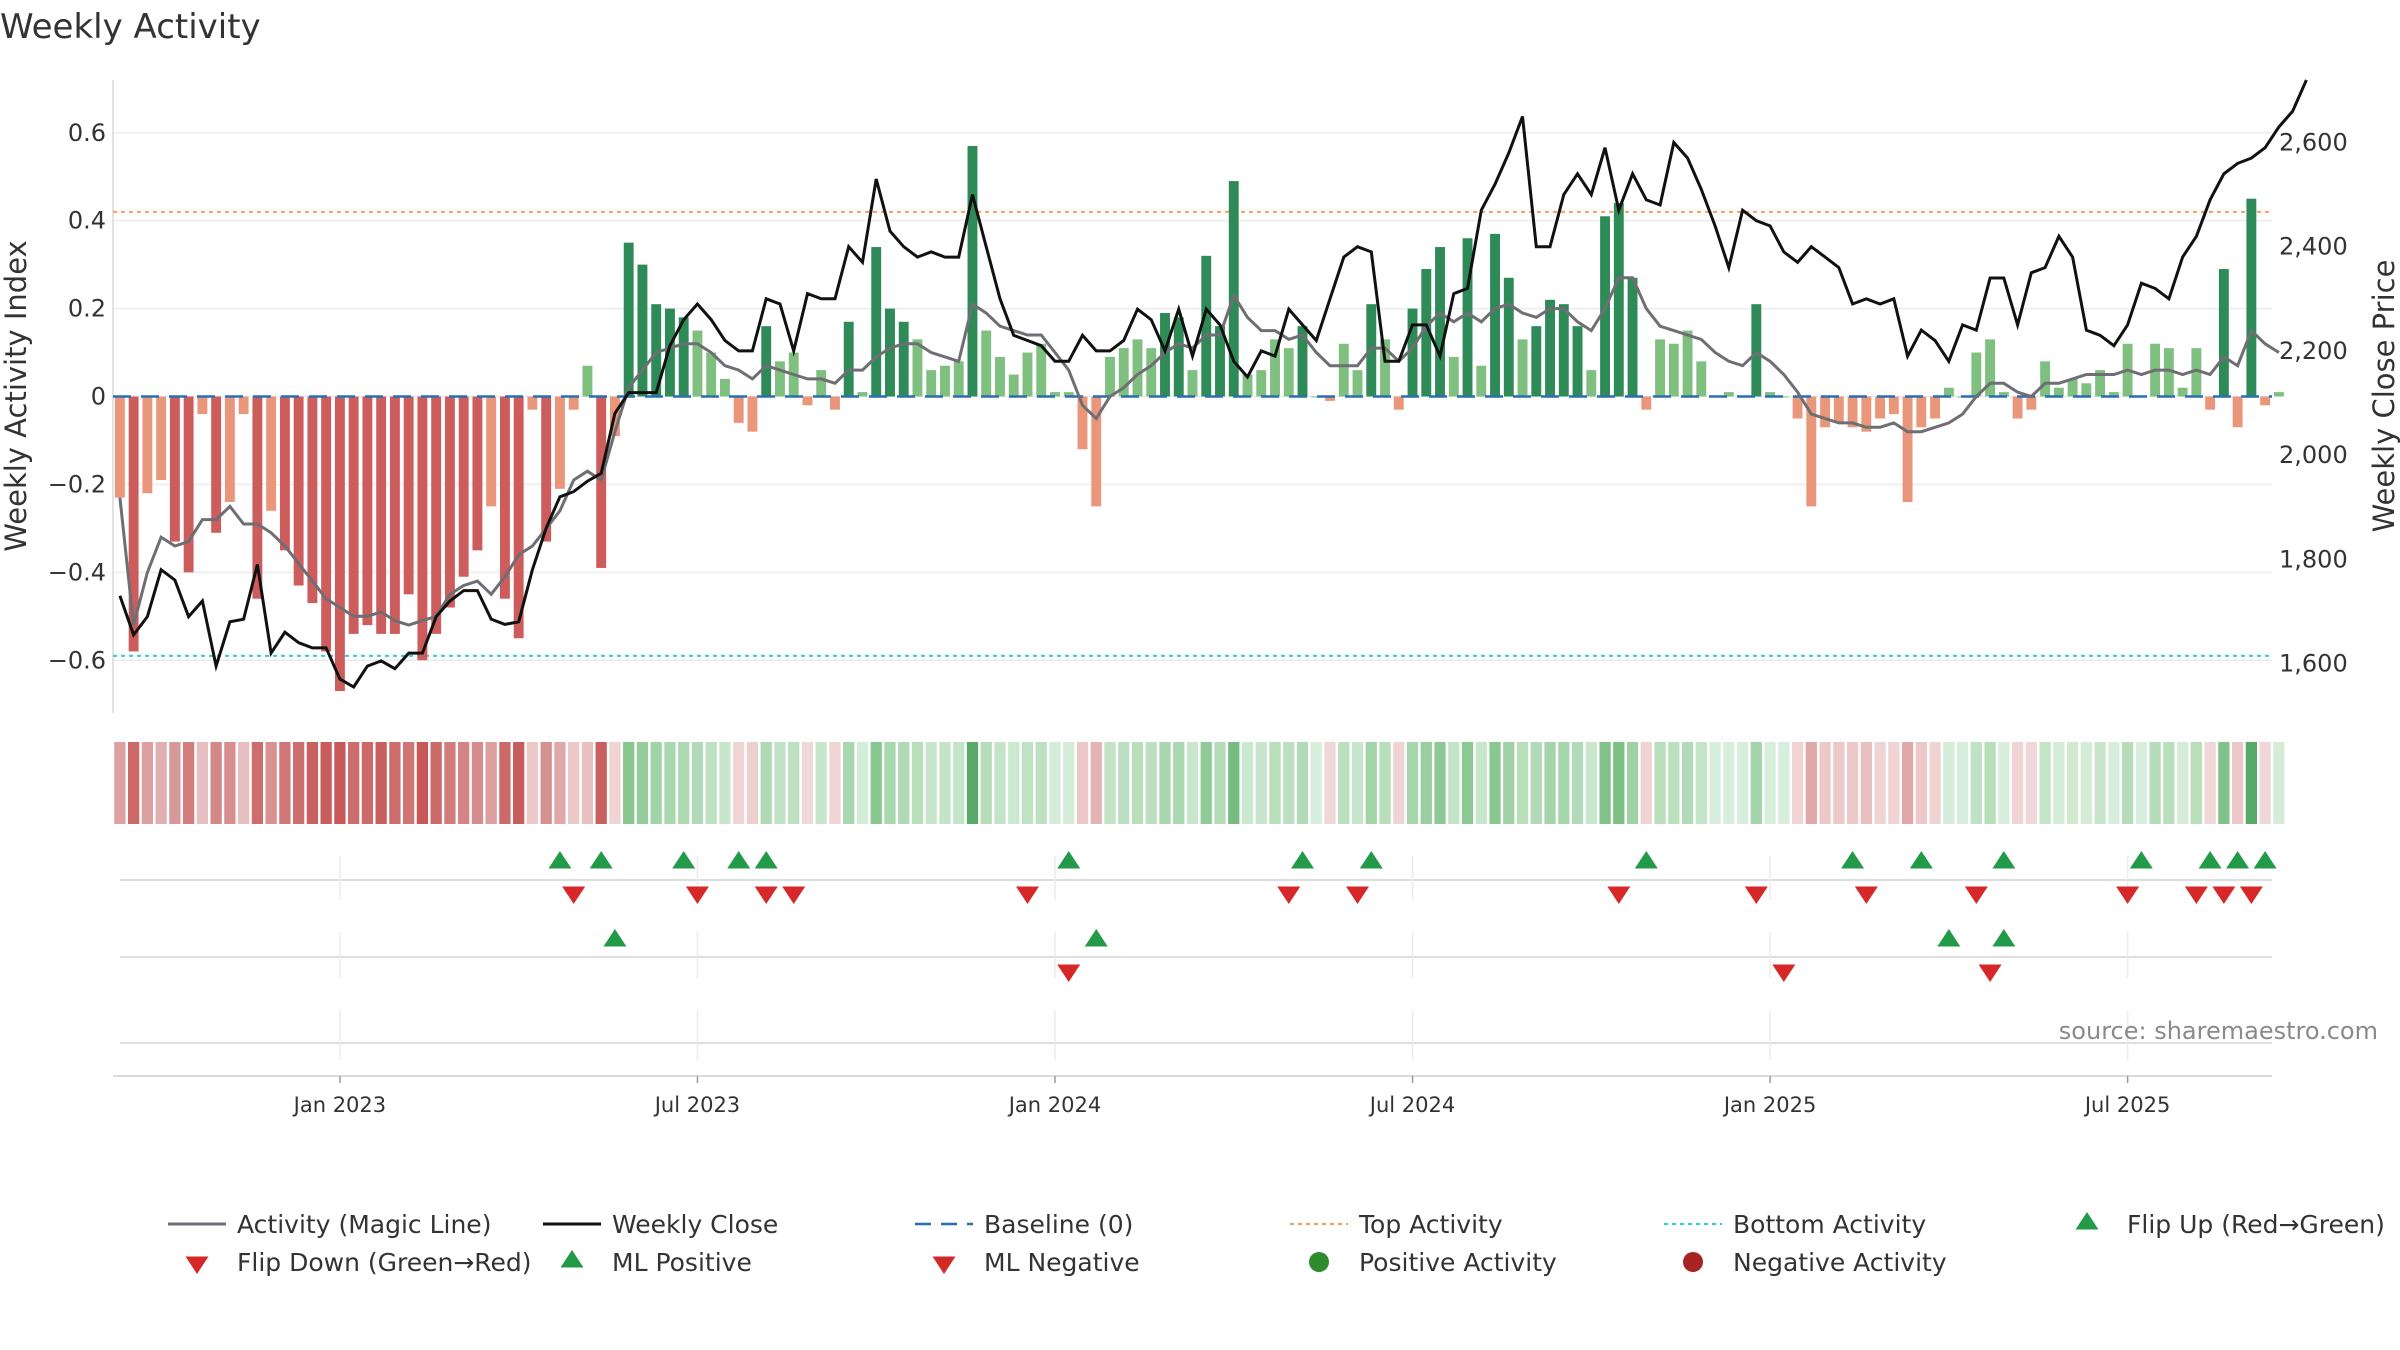 The width and height of the screenshot is (2400, 1350). Describe the element at coordinates (77, 660) in the screenshot. I see `left-tick-label-6: −0.6` at that location.